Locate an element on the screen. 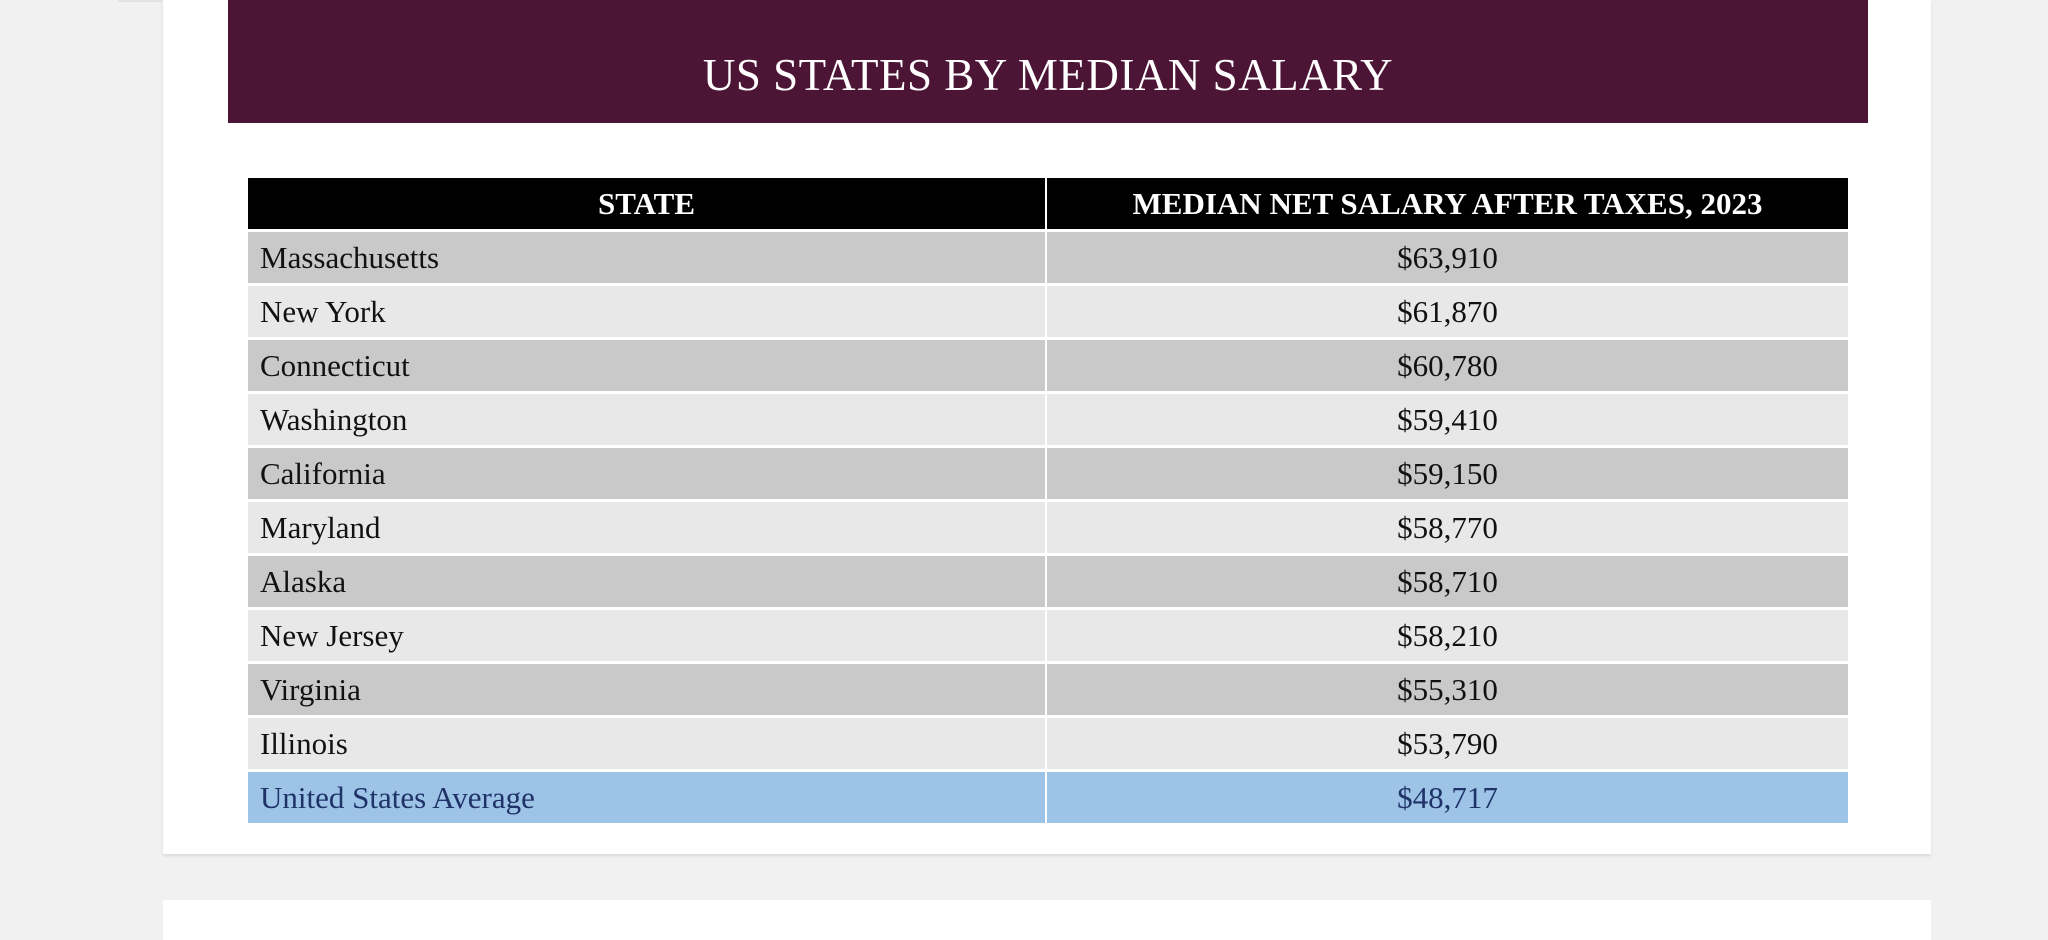  table-row: Maryland $58,770 is located at coordinates (1048, 528).